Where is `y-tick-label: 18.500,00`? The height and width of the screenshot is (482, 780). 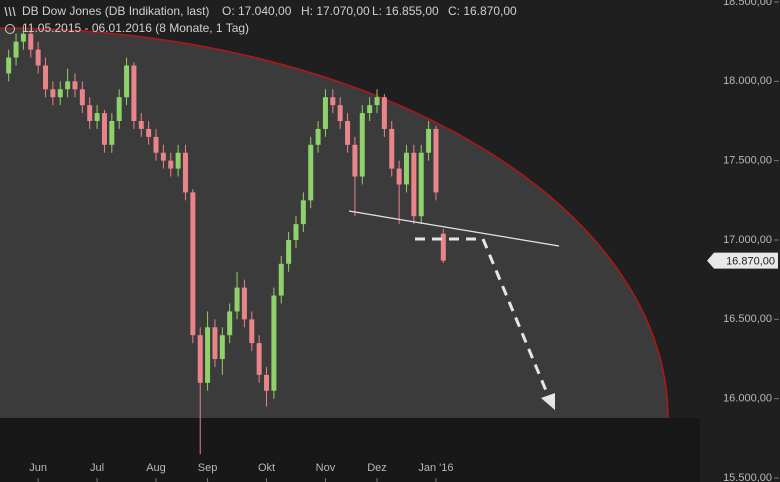 y-tick-label: 18.500,00 is located at coordinates (747, 4).